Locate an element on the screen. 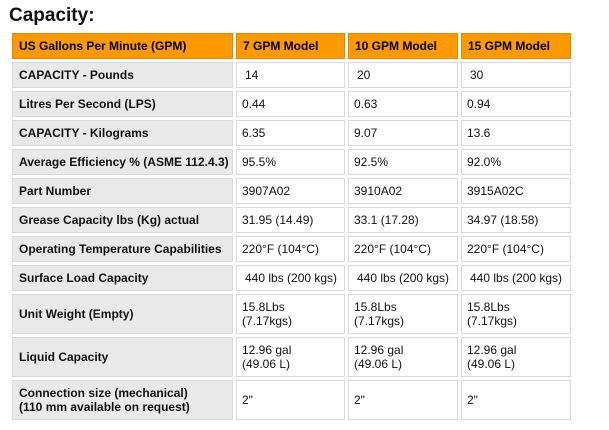  header-cell-10gpm: 10 GPM Model is located at coordinates (403, 46).